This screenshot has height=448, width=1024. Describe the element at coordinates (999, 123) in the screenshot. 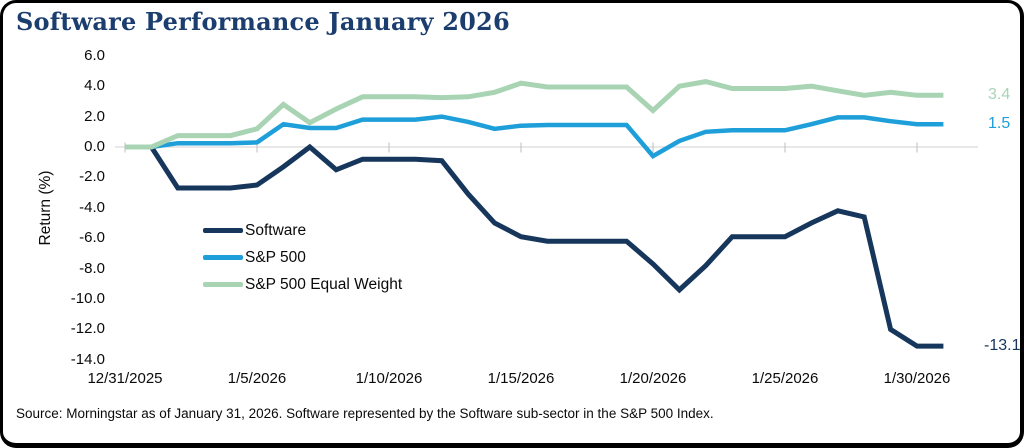

I see `series-end-label-sp500: 1.5` at that location.